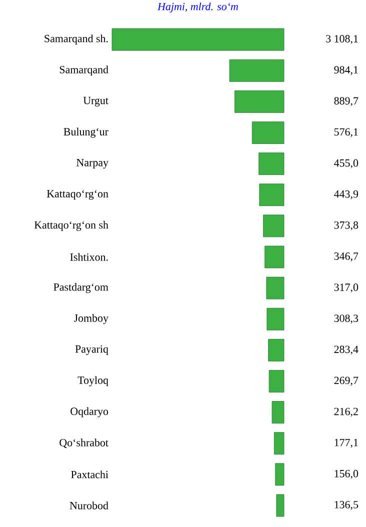  Describe the element at coordinates (92, 164) in the screenshot. I see `y-tick-label: Narpay` at that location.